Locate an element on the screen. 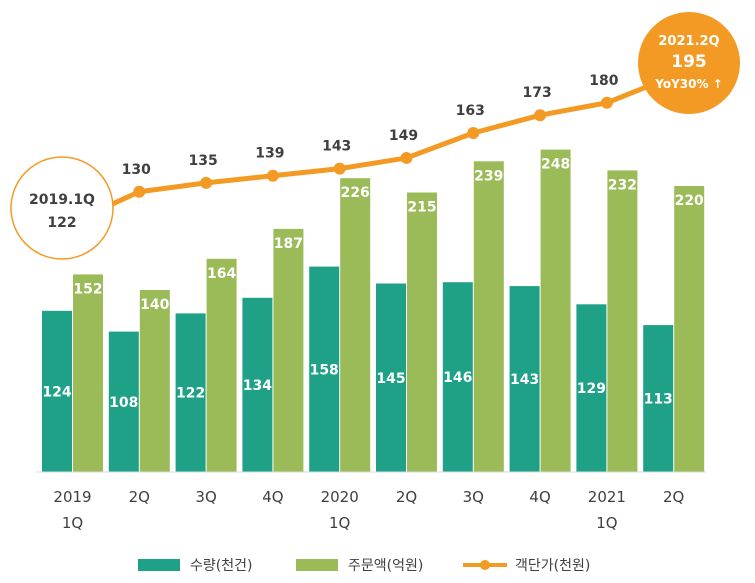 The height and width of the screenshot is (583, 755). bar-quantity-label-9: 113 is located at coordinates (658, 400).